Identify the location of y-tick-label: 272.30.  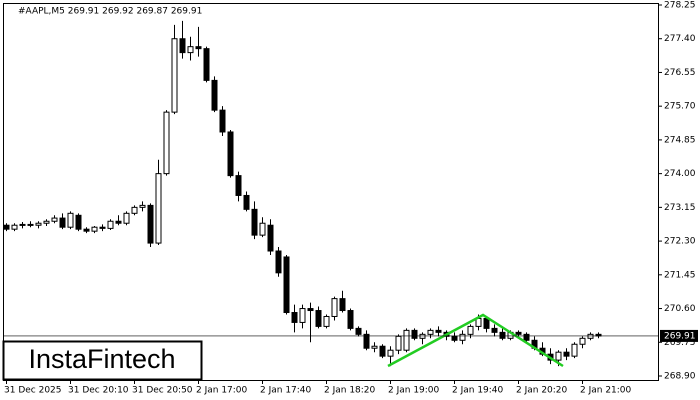
(680, 242).